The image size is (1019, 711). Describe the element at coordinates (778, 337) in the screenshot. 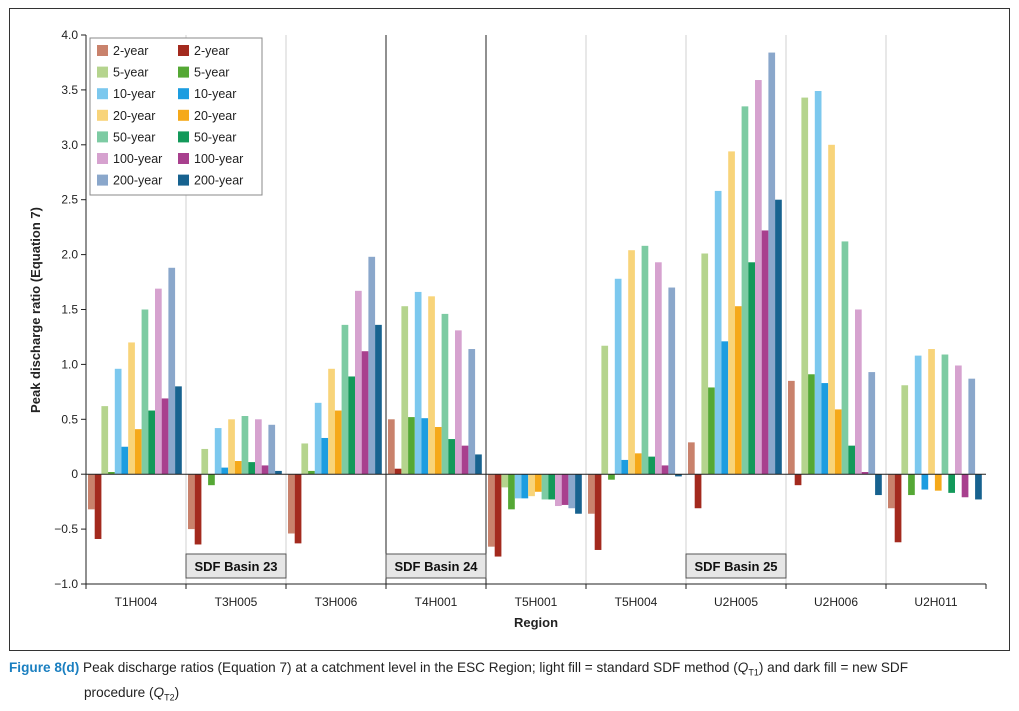

I see `bar-200-year-new-U2H005` at that location.